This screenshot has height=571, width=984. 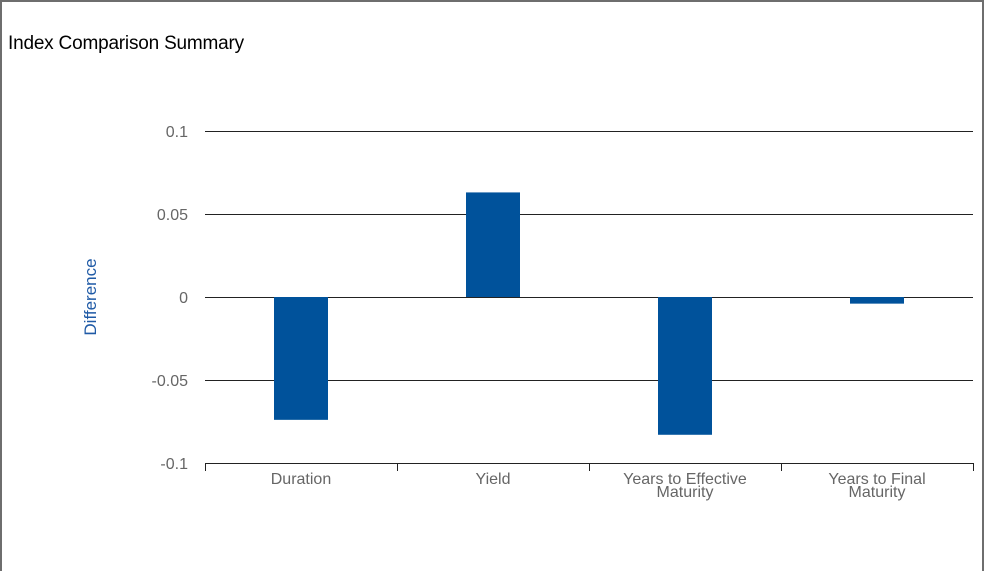 What do you see at coordinates (126, 43) in the screenshot?
I see `chart-title: Index Comparison Summary` at bounding box center [126, 43].